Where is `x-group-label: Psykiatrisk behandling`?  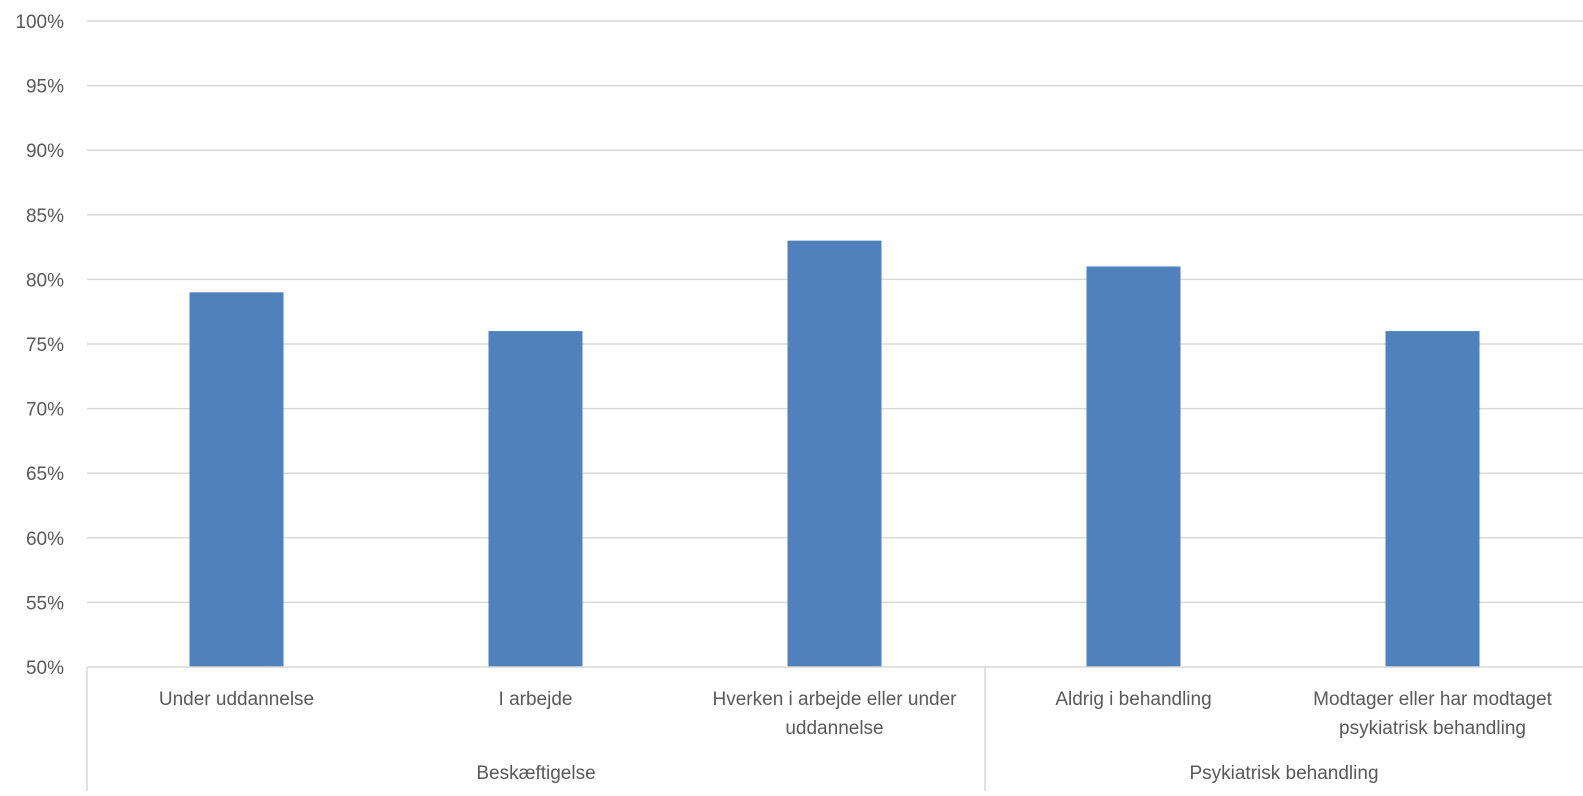 x-group-label: Psykiatrisk behandling is located at coordinates (1283, 773).